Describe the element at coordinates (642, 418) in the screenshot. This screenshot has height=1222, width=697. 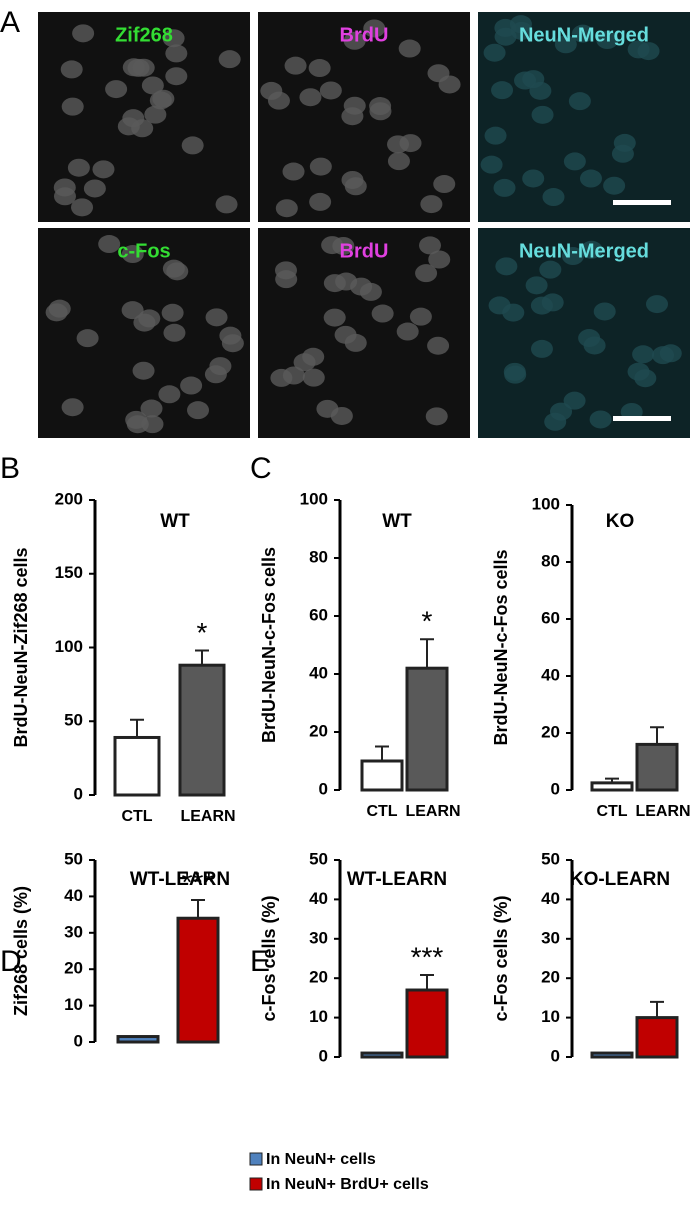
I see `scale-bar` at that location.